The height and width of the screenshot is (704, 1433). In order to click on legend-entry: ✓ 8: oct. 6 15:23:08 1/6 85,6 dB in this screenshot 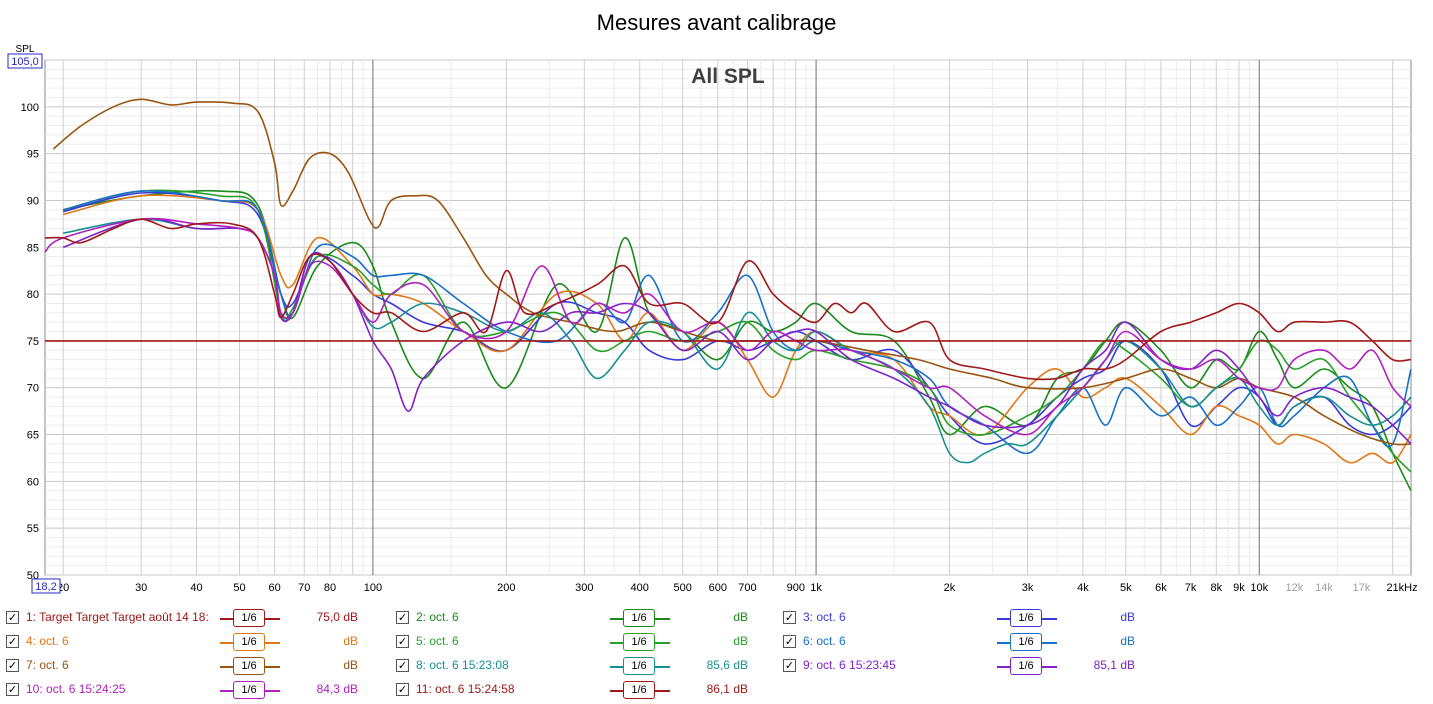, I will do `click(586, 667)`.